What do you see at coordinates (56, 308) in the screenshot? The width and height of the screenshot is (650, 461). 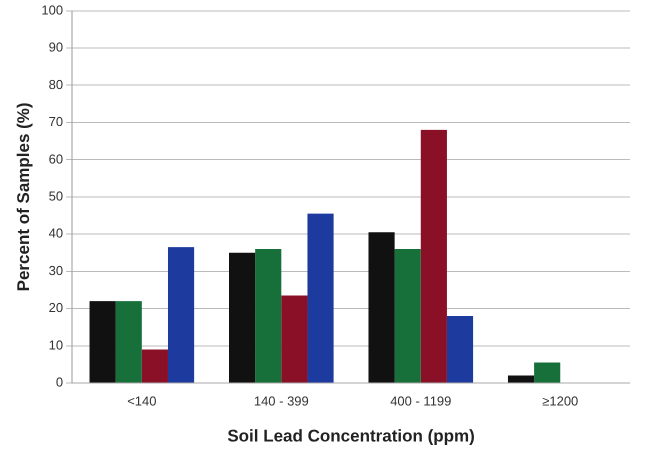 I see `y-tick-label: 20` at bounding box center [56, 308].